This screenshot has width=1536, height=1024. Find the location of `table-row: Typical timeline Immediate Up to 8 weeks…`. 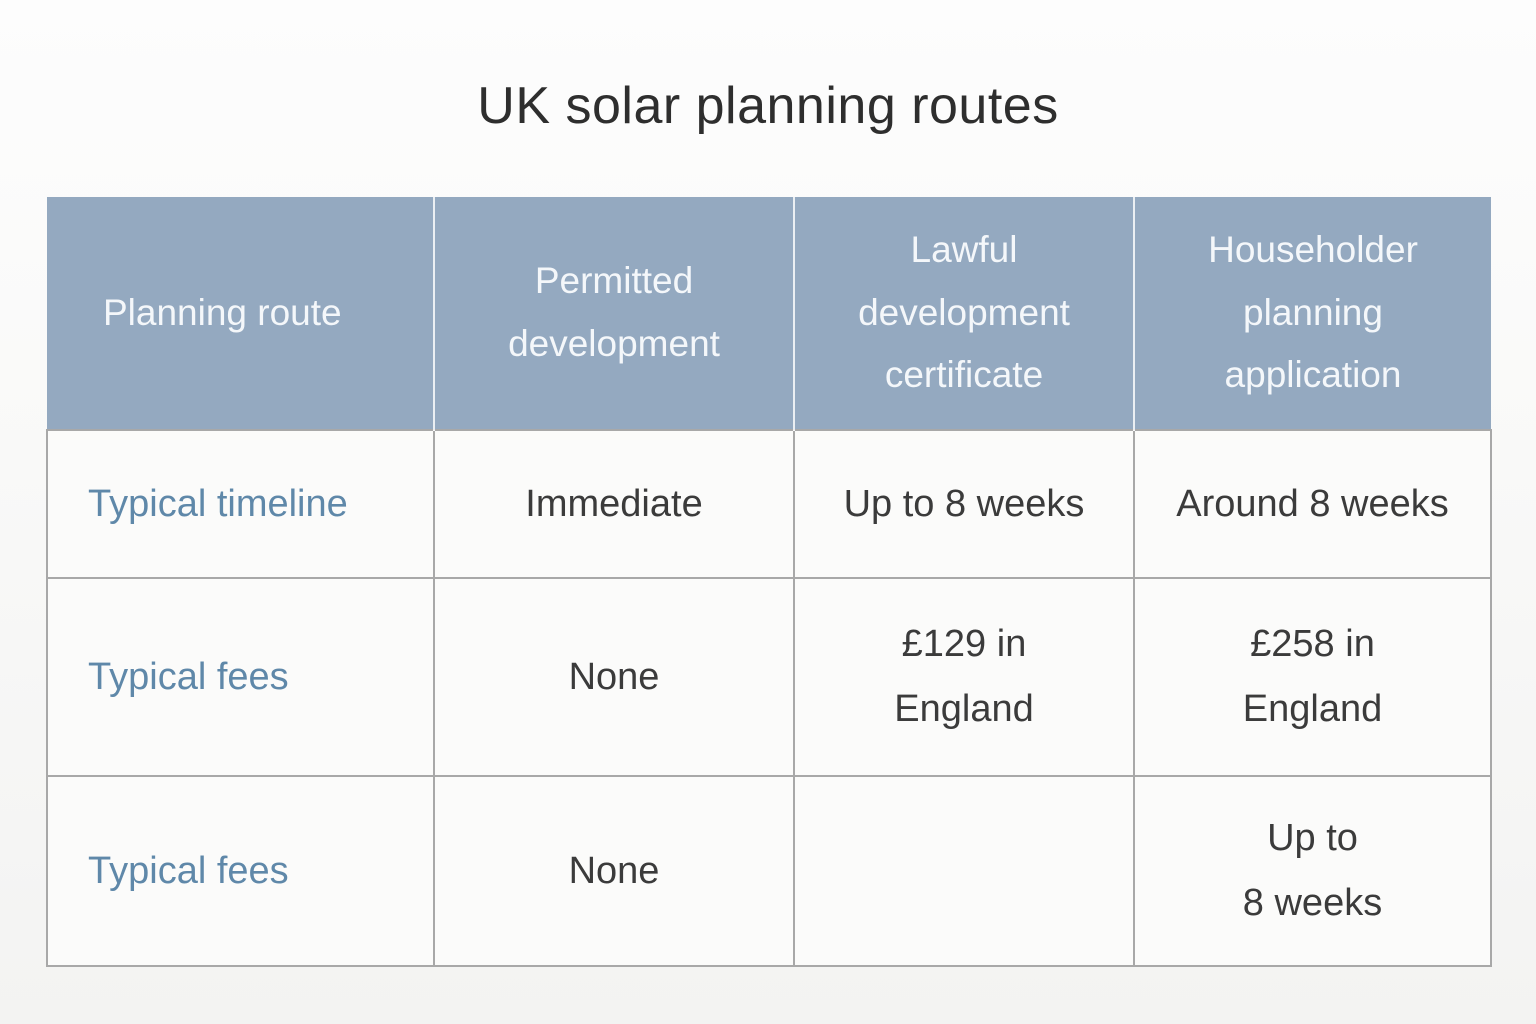

table-row: Typical timeline Immediate Up to 8 weeks… is located at coordinates (769, 504).